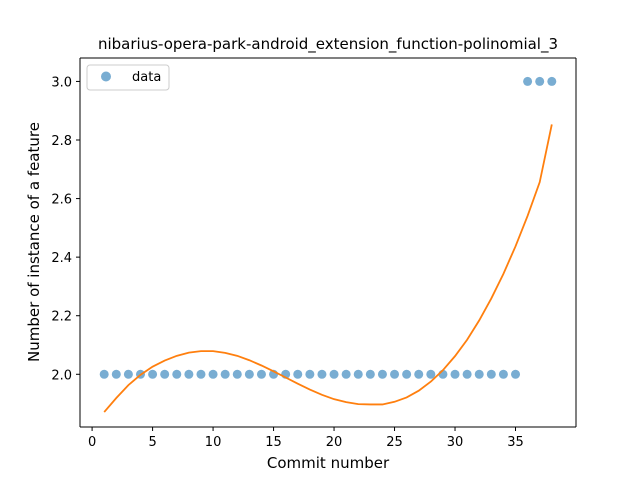 The image size is (640, 480). I want to click on x-tick-label: 15, so click(273, 442).